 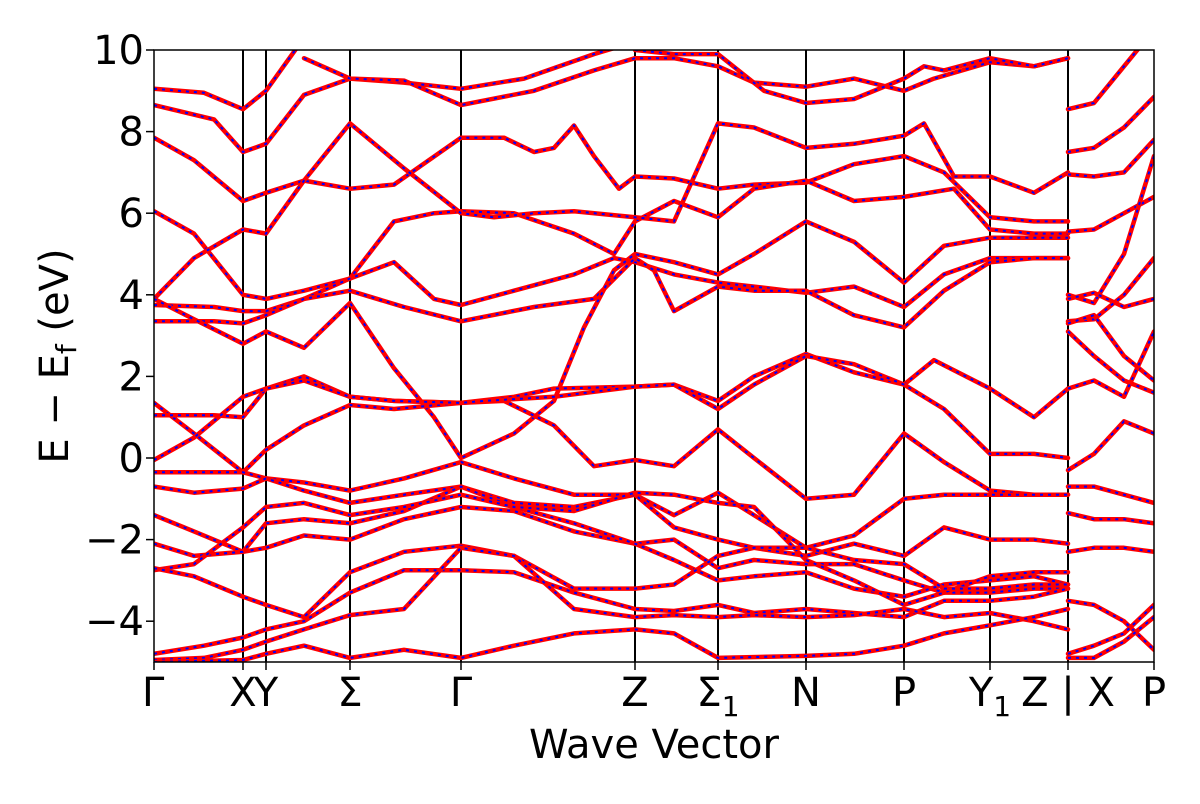 What do you see at coordinates (904, 693) in the screenshot?
I see `x-tick-label-8: P` at bounding box center [904, 693].